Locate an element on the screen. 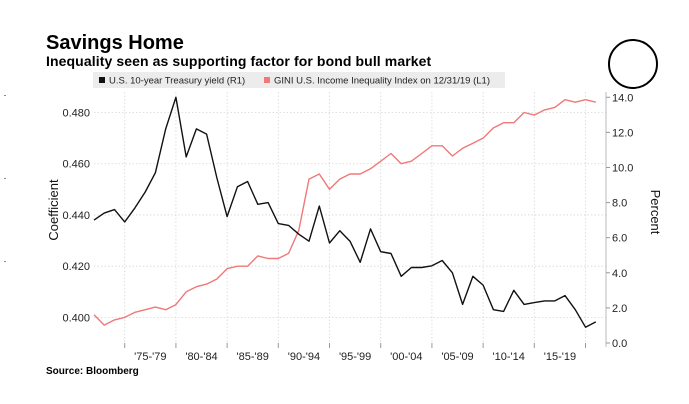 This screenshot has height=404, width=689. legend-background is located at coordinates (299, 80).